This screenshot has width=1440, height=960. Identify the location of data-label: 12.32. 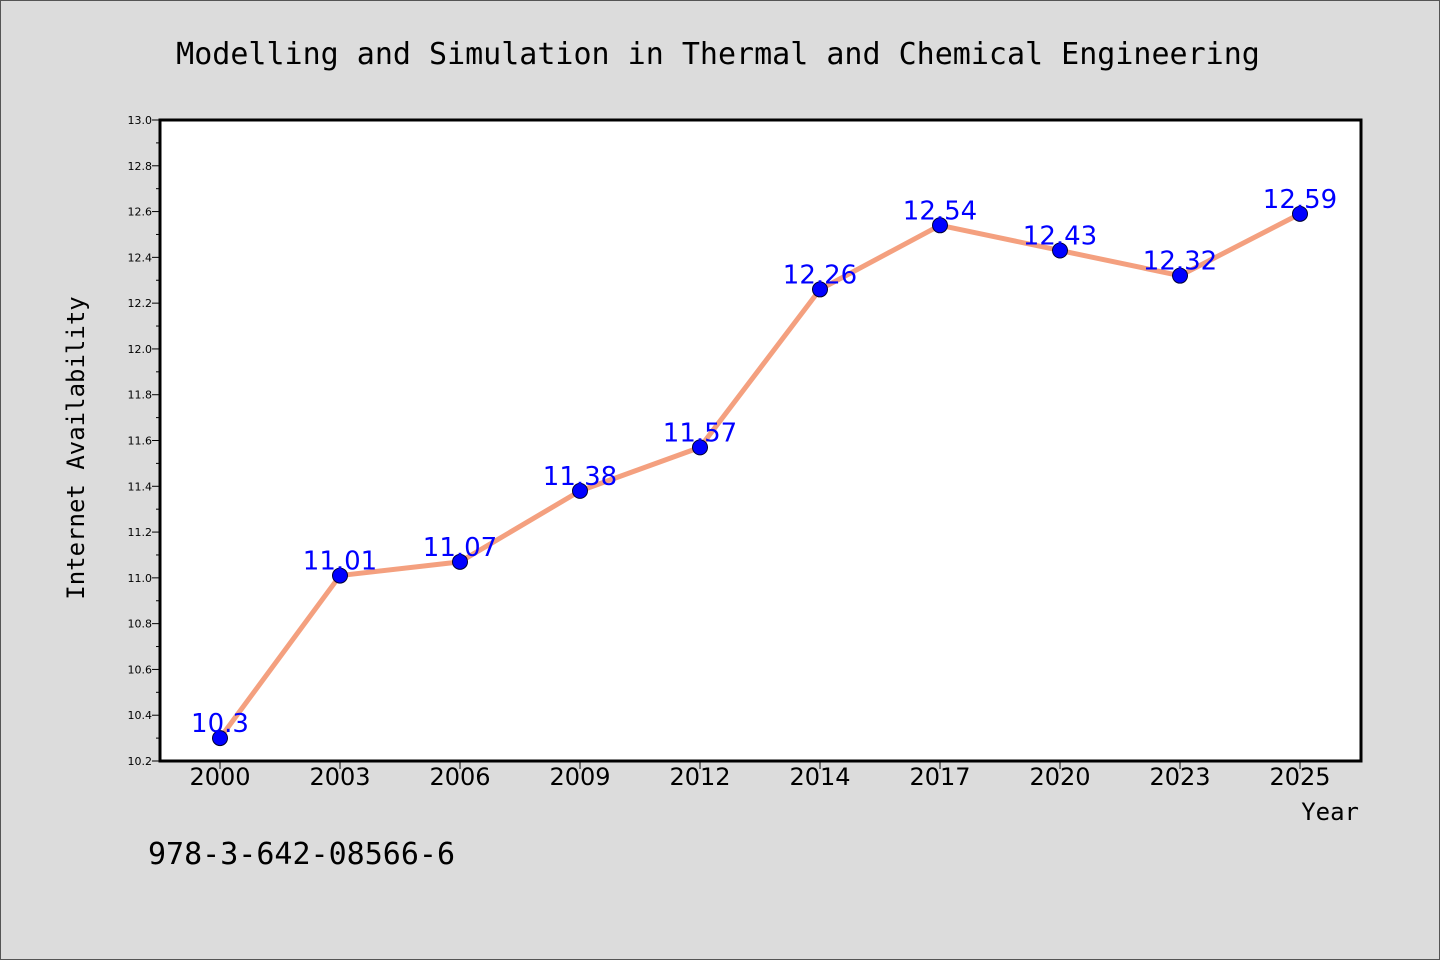
(1180, 262).